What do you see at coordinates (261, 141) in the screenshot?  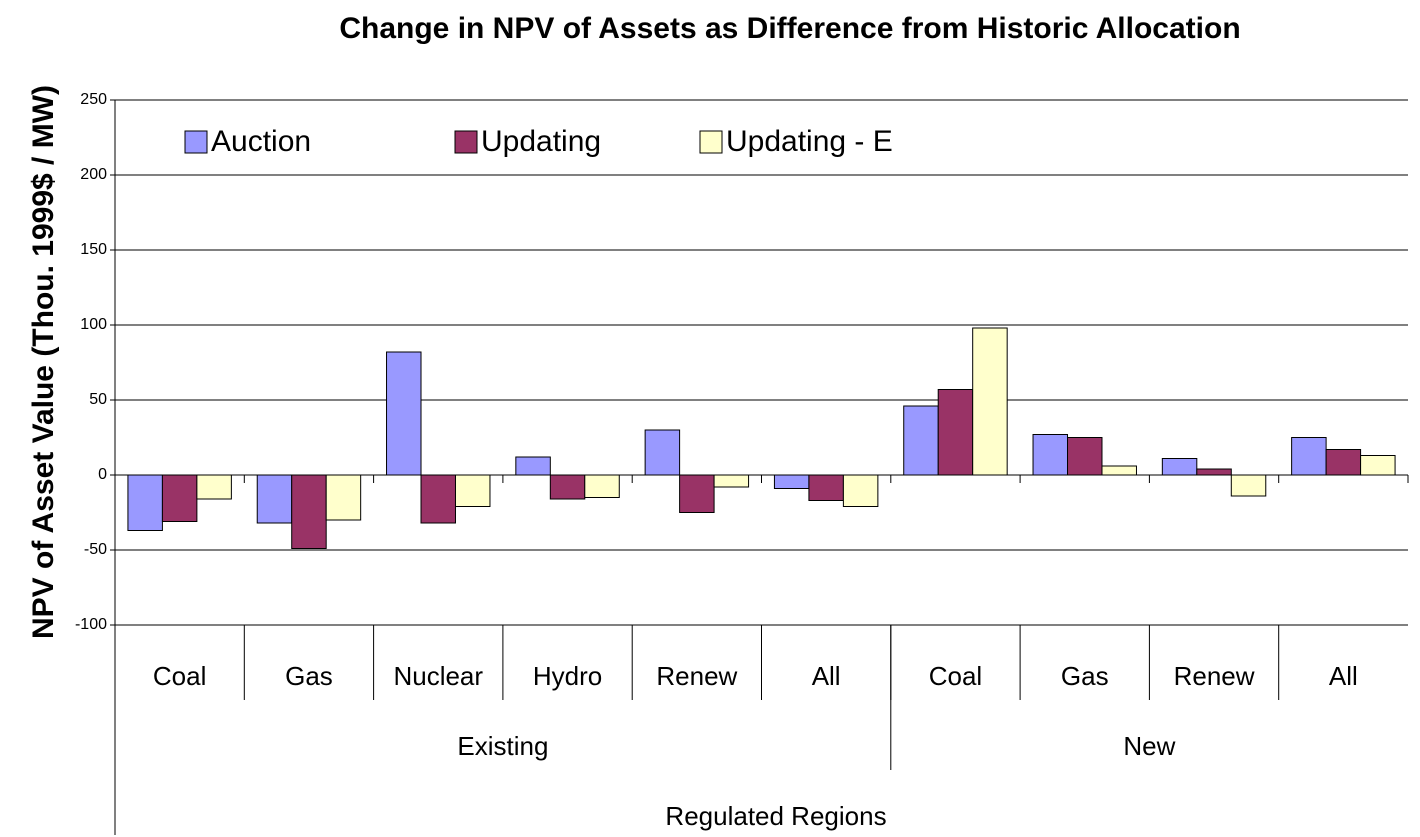 I see `legend-label: Auction` at bounding box center [261, 141].